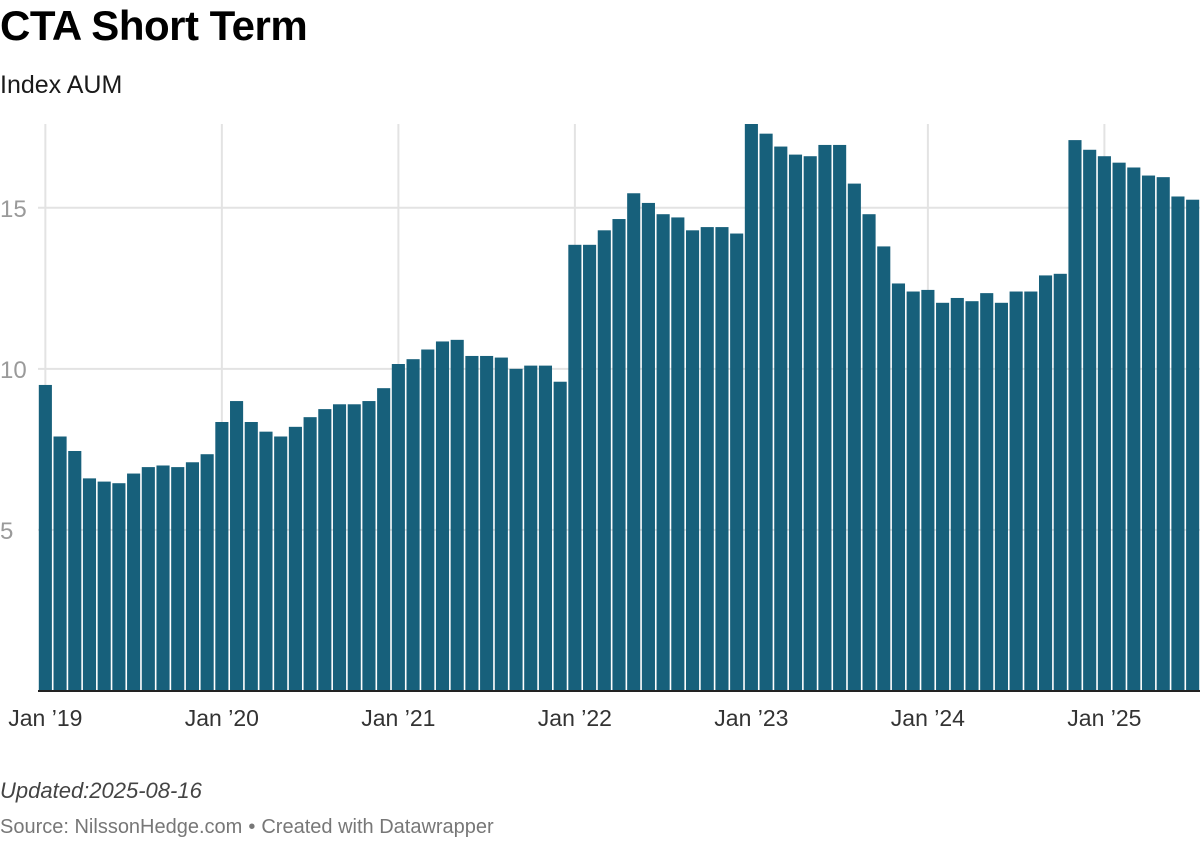 The width and height of the screenshot is (1200, 842). I want to click on x-tick-label: Jan ’24, so click(928, 718).